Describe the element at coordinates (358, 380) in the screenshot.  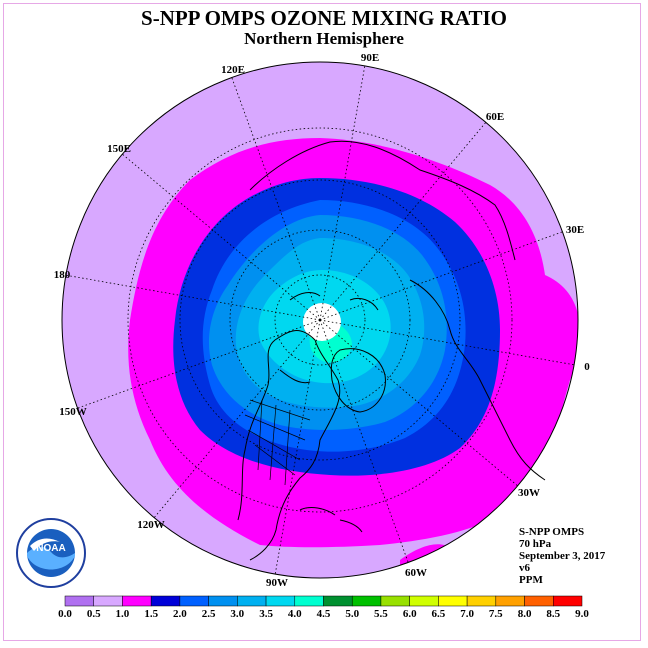
I see `coastline-greenland` at that location.